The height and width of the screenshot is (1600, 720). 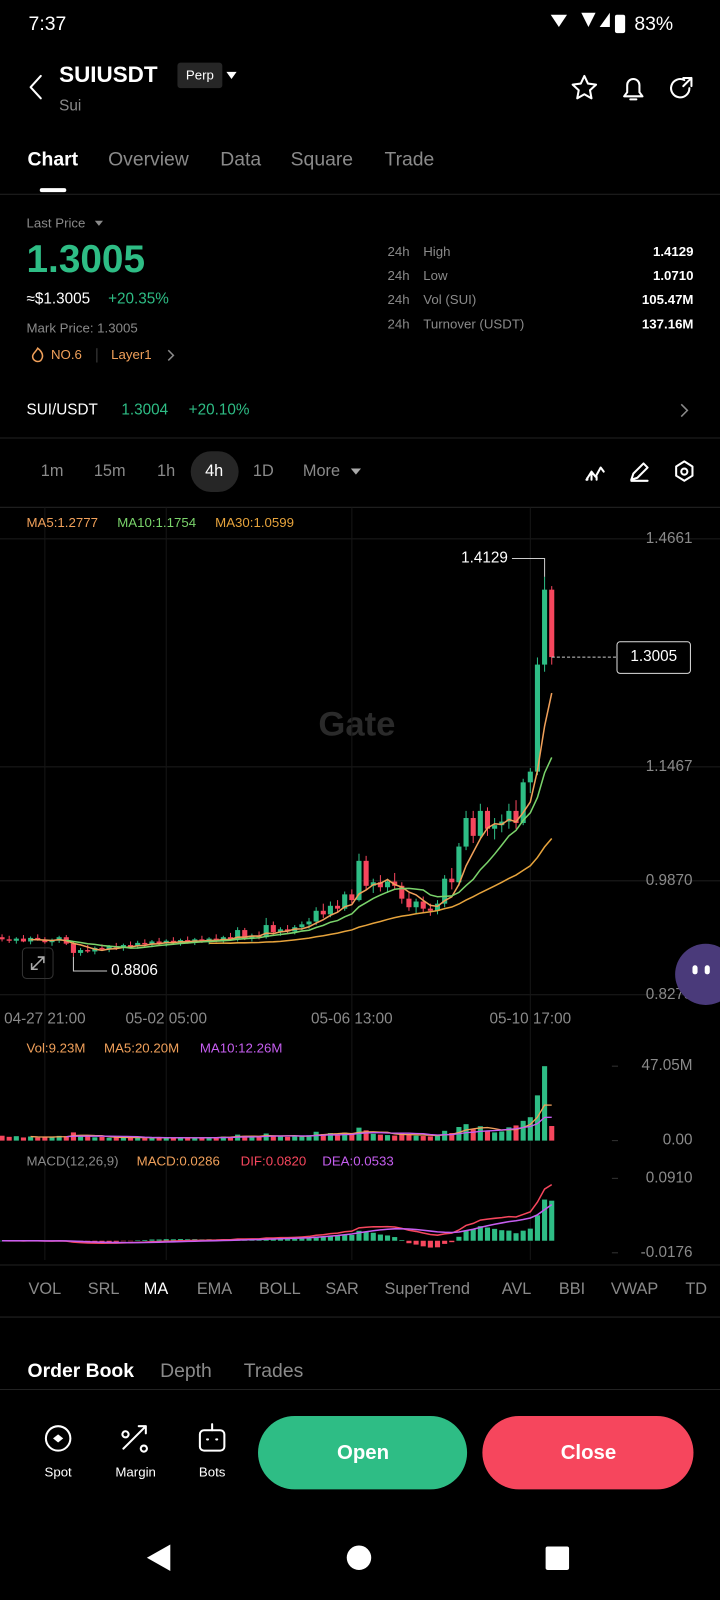 I want to click on ma-line, so click(x=291, y=822).